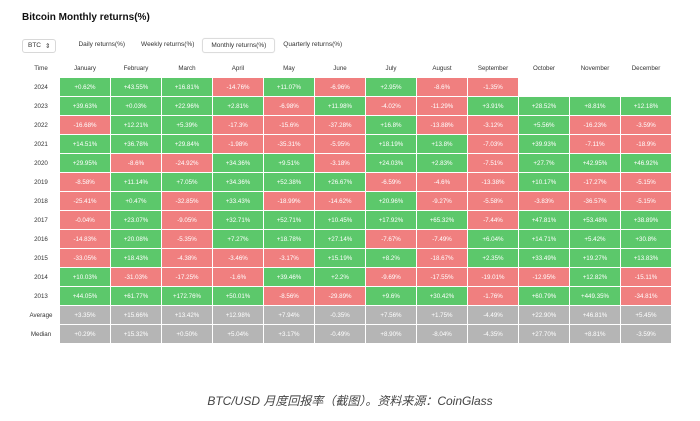 The height and width of the screenshot is (421, 700). Describe the element at coordinates (646, 296) in the screenshot. I see `return-cell: -34.81%` at that location.